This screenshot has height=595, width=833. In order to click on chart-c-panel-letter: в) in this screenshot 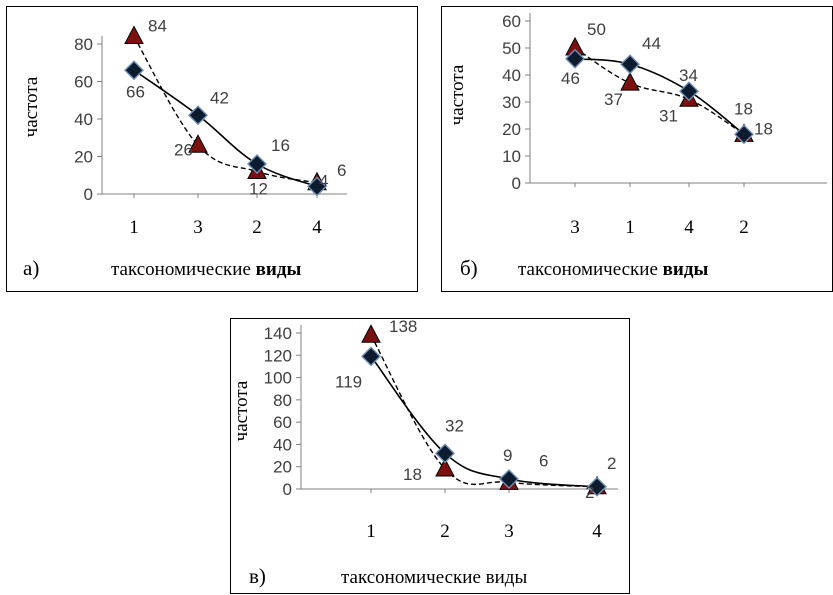, I will do `click(257, 576)`.